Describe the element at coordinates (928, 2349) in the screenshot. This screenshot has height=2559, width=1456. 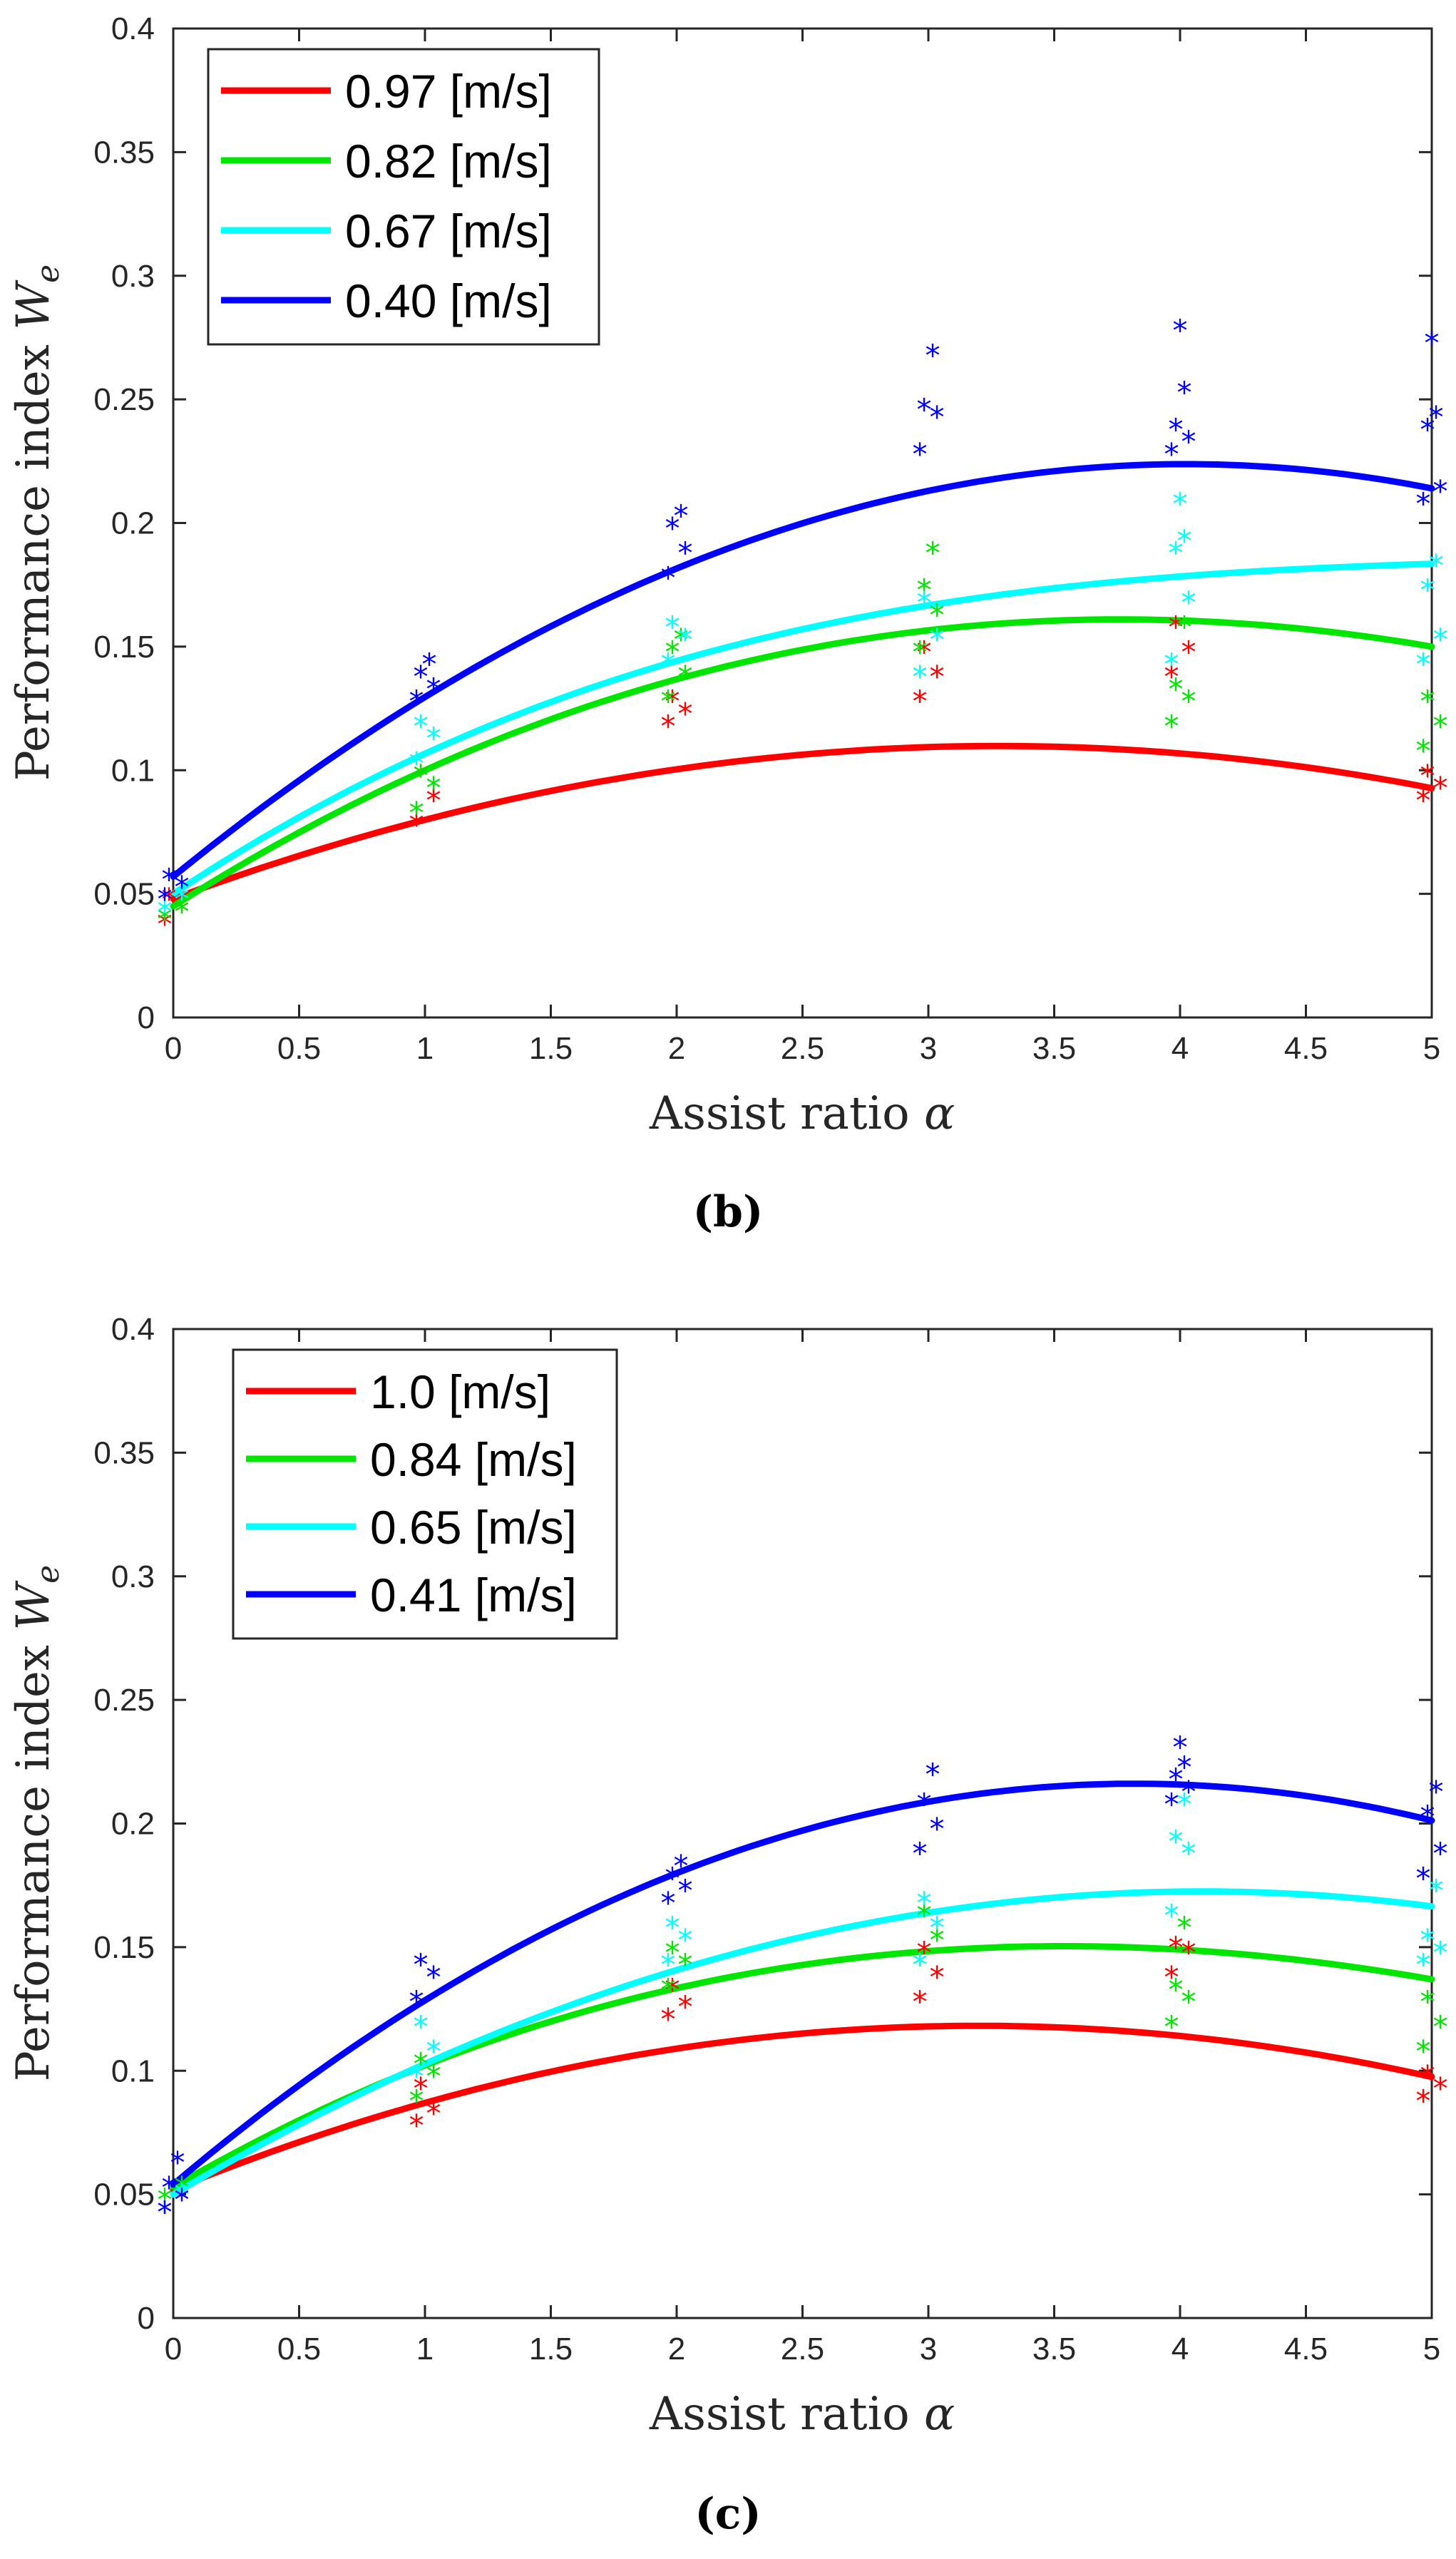
I see `x-tick-label: 3` at that location.